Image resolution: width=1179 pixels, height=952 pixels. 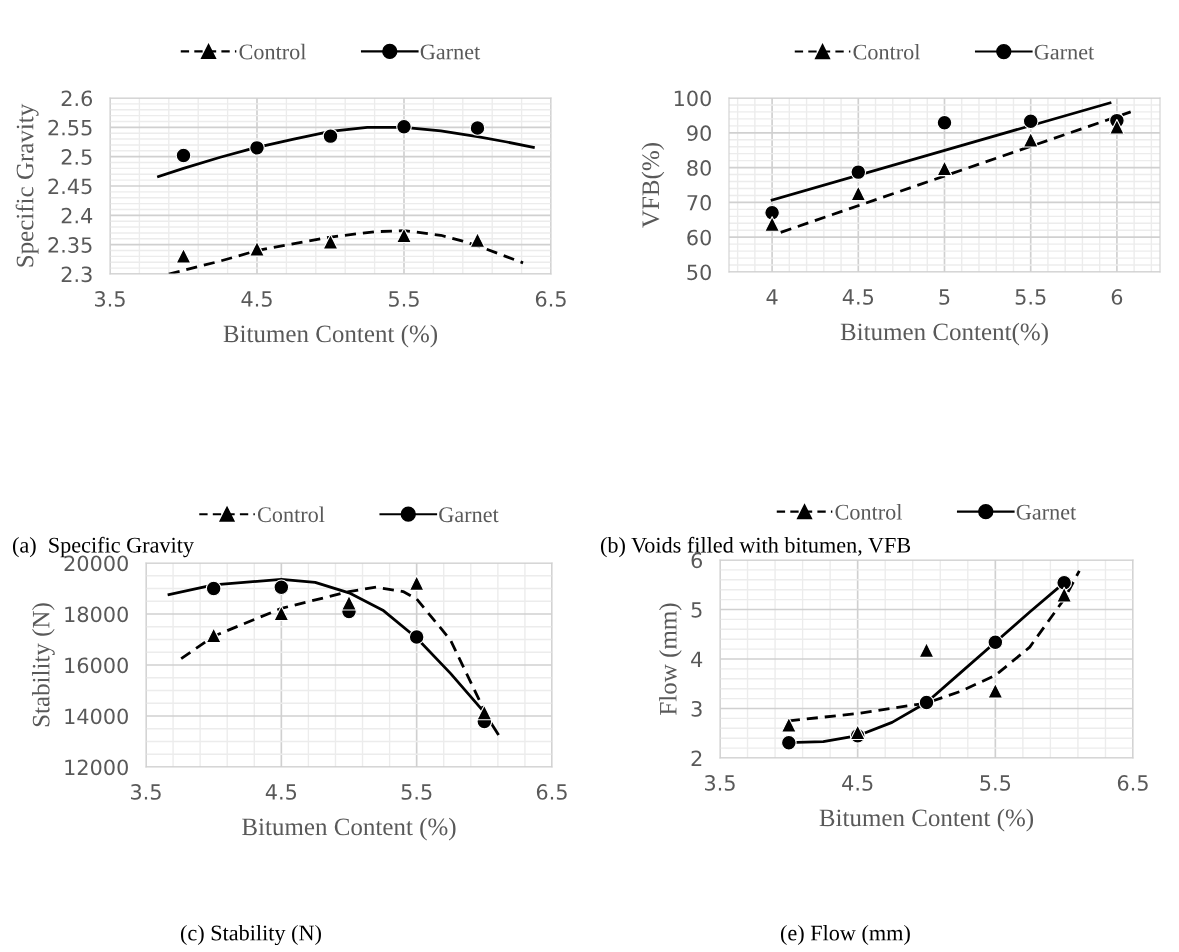 I want to click on y-axis-title: VFB(%), so click(x=653, y=185).